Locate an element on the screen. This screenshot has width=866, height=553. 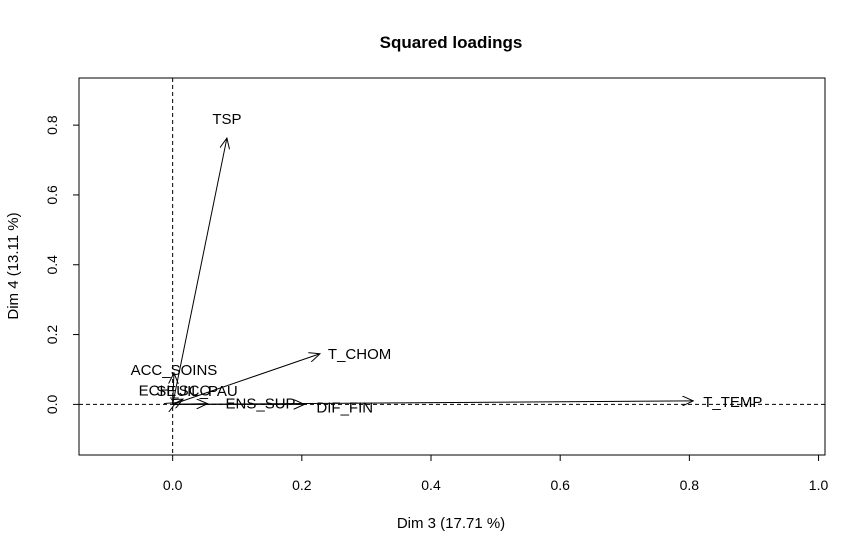
label-t-temp: T_TEMP is located at coordinates (732, 402).